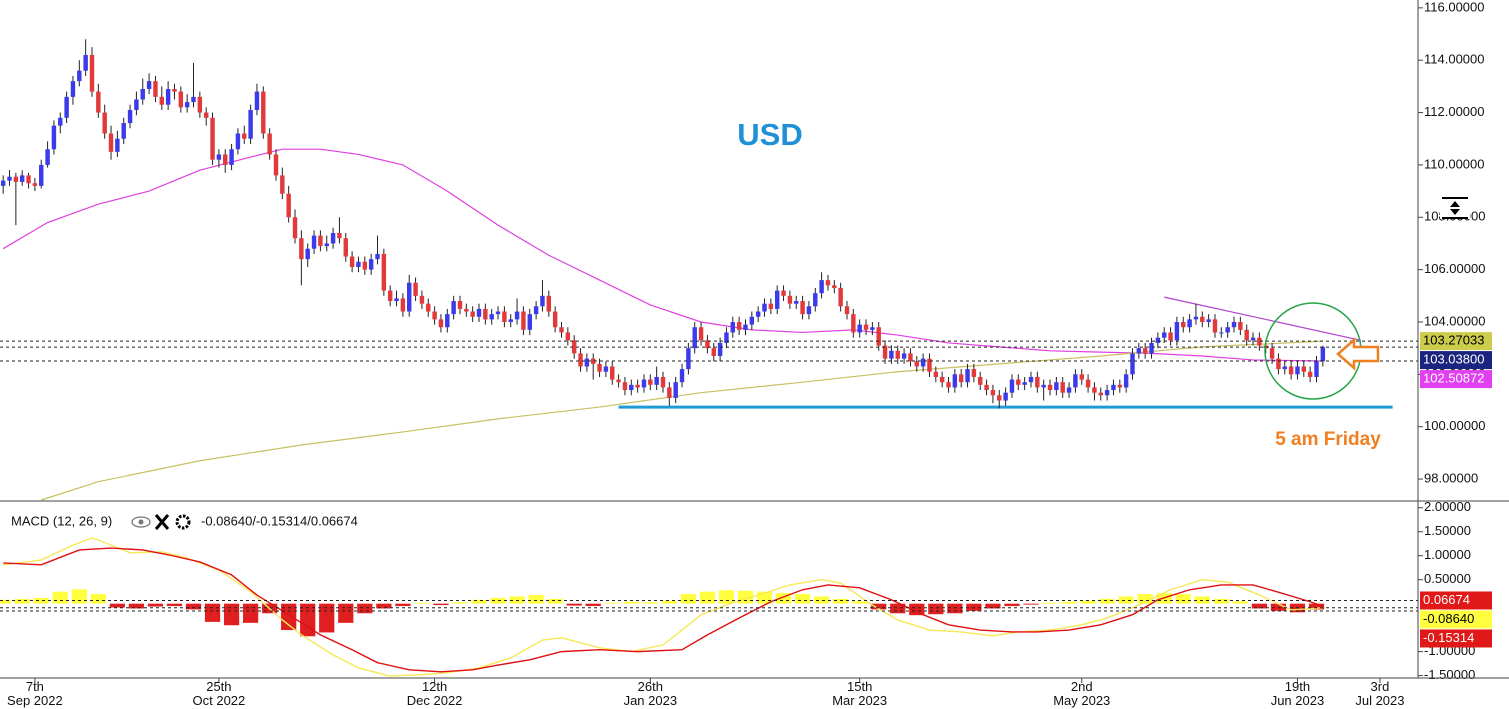 The height and width of the screenshot is (709, 1509). What do you see at coordinates (1358, 354) in the screenshot?
I see `arrow` at bounding box center [1358, 354].